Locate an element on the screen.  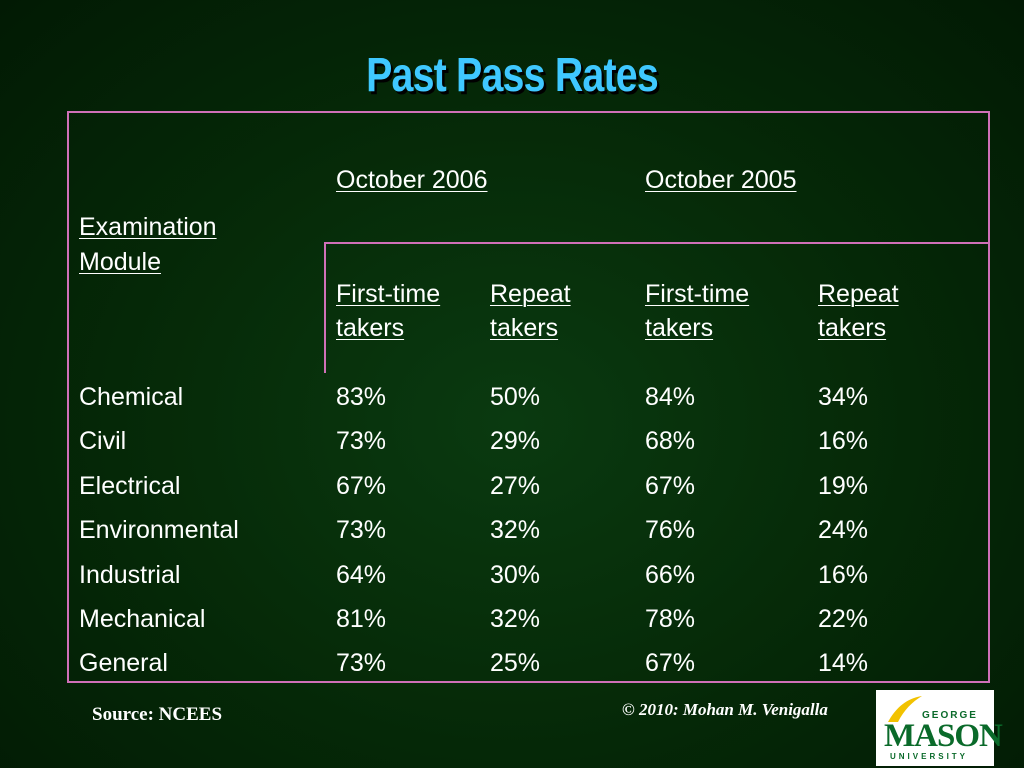
row-module: Chemical is located at coordinates (131, 397).